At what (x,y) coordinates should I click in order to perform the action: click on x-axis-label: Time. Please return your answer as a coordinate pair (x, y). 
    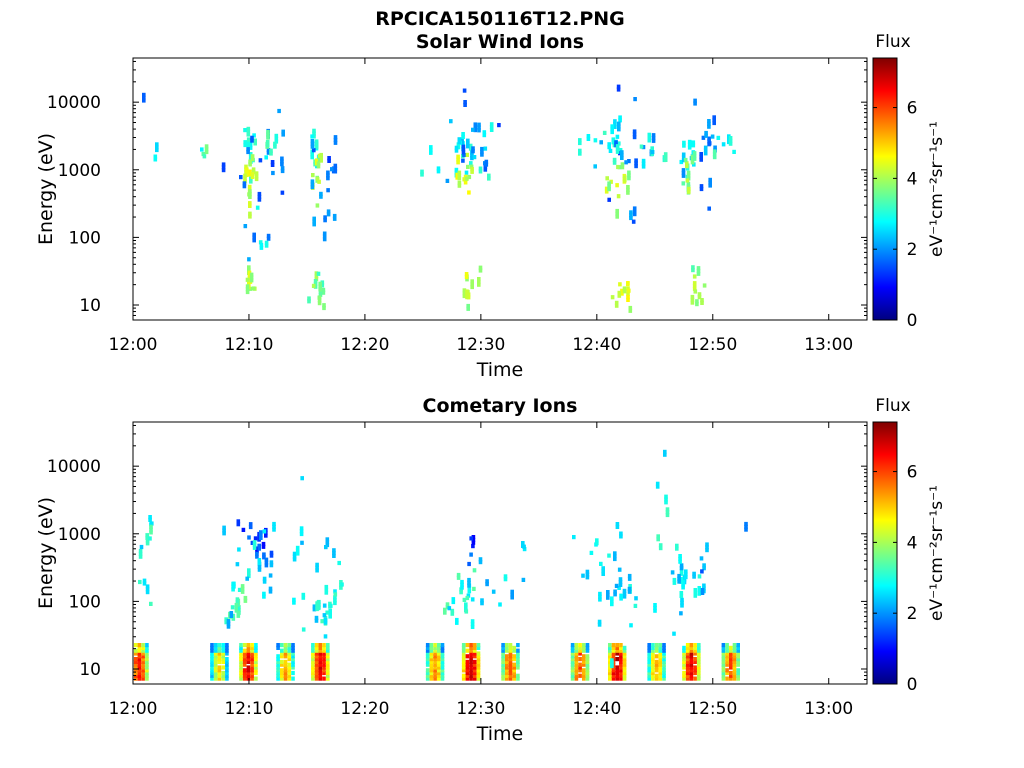
    Looking at the image, I should click on (500, 734).